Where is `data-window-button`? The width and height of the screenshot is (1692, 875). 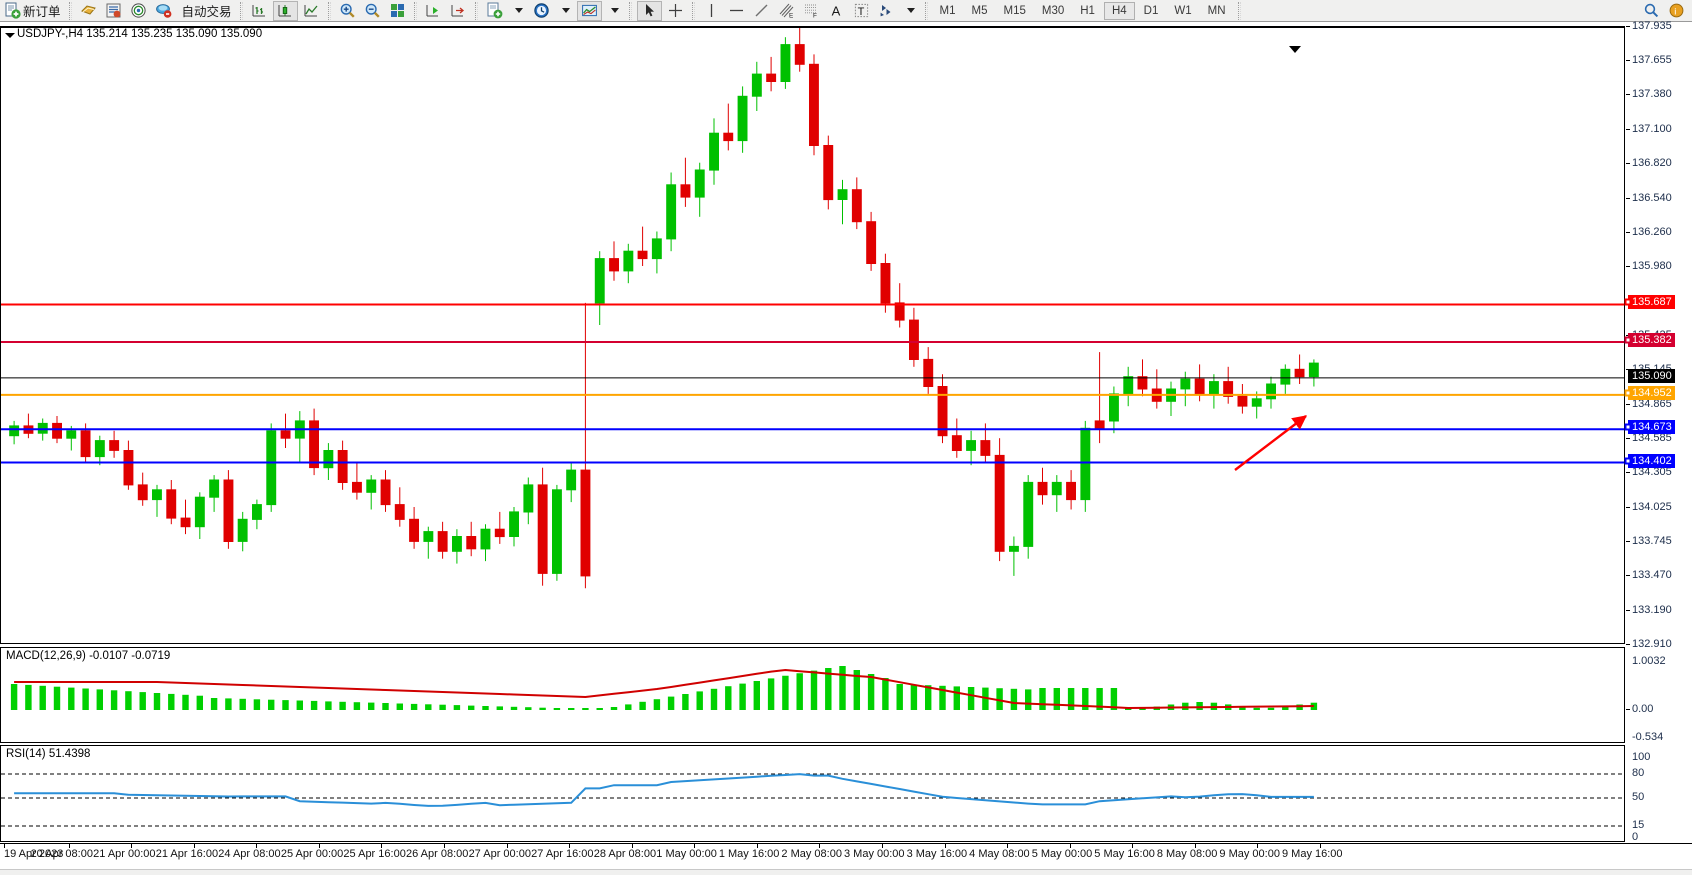
data-window-button is located at coordinates (113, 11).